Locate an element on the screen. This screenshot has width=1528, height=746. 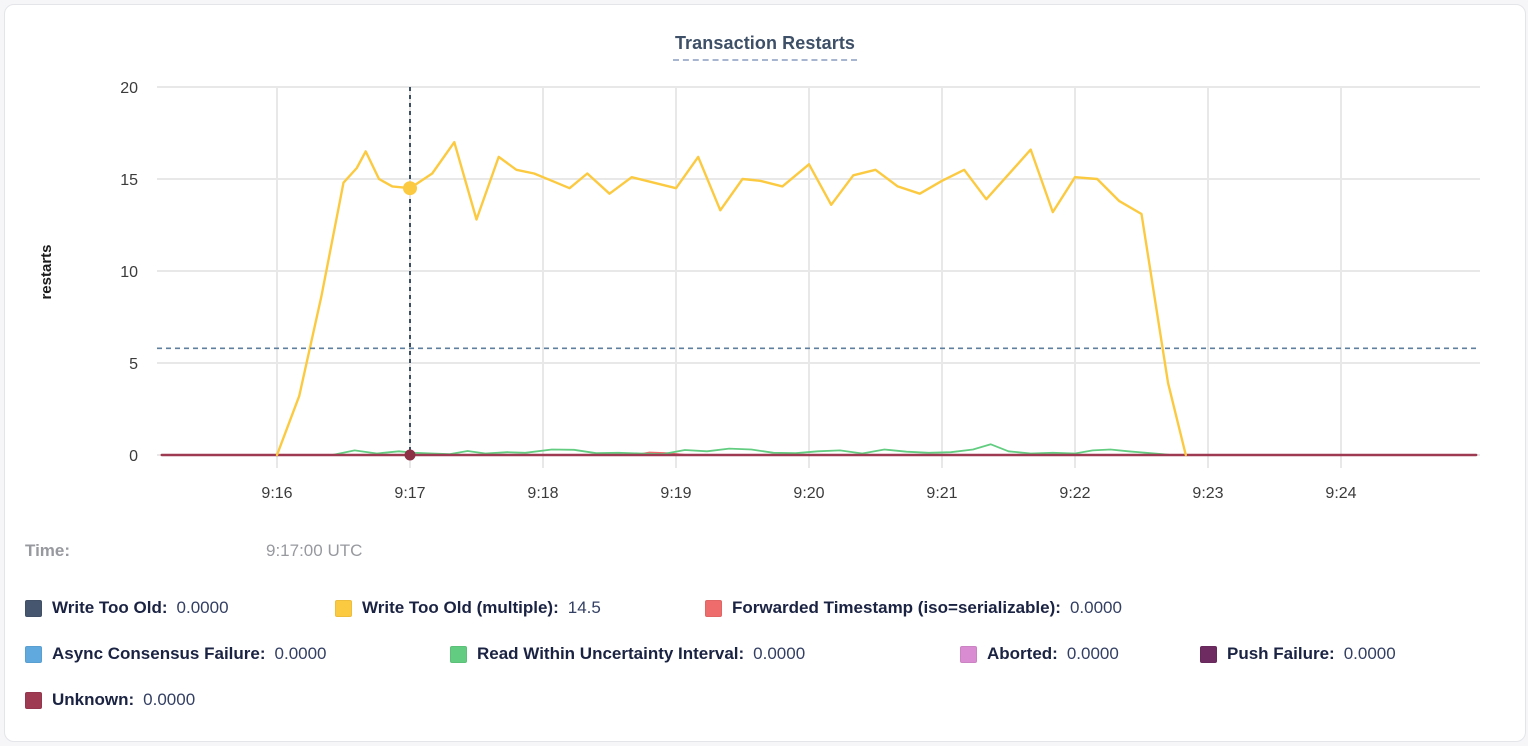
legend-label: Unknown: is located at coordinates (93, 699).